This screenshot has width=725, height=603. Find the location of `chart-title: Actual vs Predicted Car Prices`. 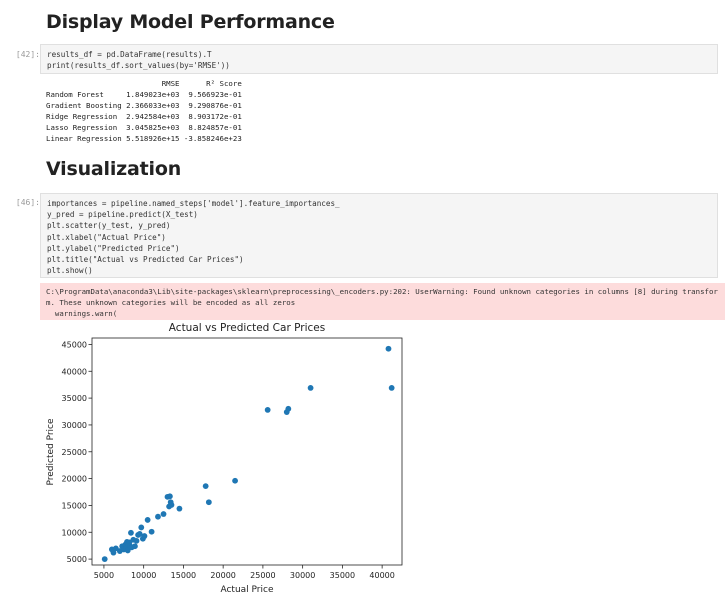

chart-title: Actual vs Predicted Car Prices is located at coordinates (247, 328).